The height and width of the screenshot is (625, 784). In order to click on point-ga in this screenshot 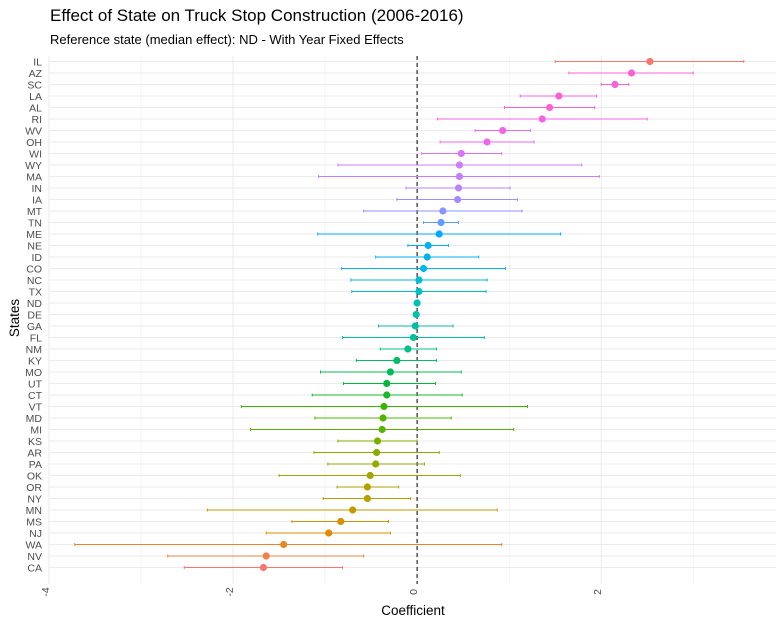, I will do `click(415, 326)`.